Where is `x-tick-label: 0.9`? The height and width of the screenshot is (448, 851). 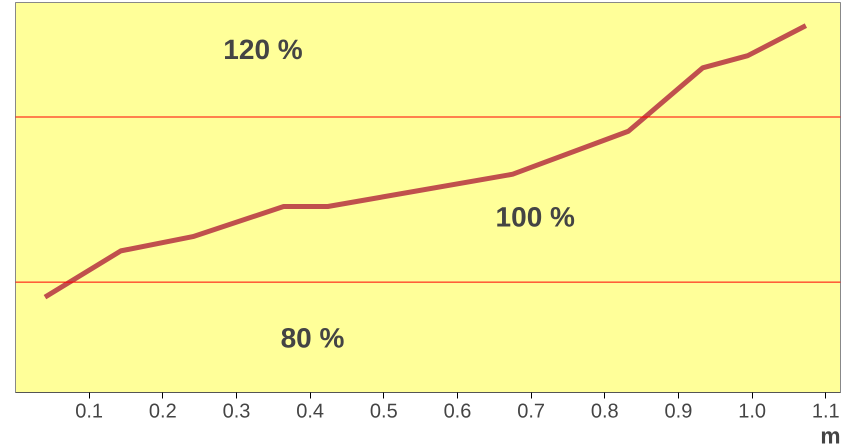 x-tick-label: 0.9 is located at coordinates (678, 411).